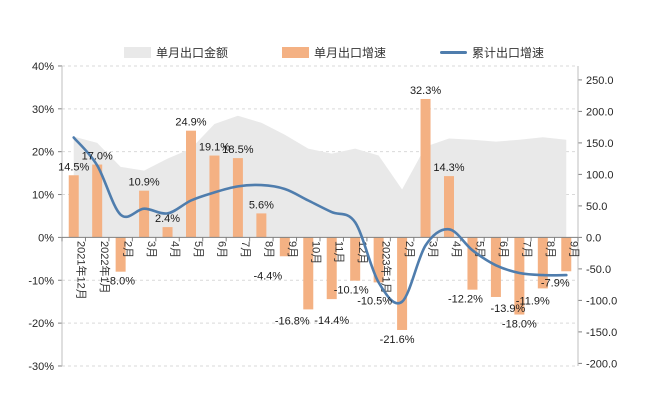 The width and height of the screenshot is (668, 407). Describe the element at coordinates (41, 281) in the screenshot. I see `left-axis-tick-label: -10%` at that location.